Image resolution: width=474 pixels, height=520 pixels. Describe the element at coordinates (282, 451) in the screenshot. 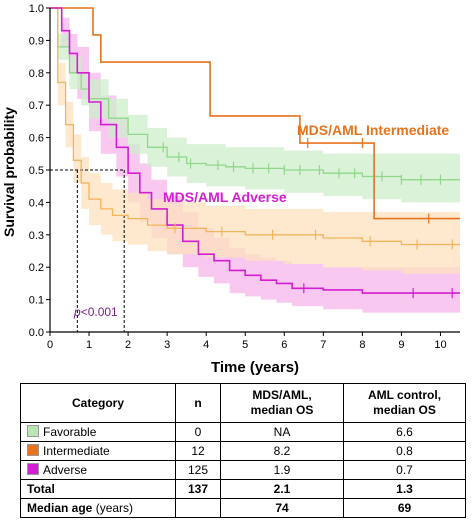

I see `cell-mds-aml-median-os: 8.2` at that location.